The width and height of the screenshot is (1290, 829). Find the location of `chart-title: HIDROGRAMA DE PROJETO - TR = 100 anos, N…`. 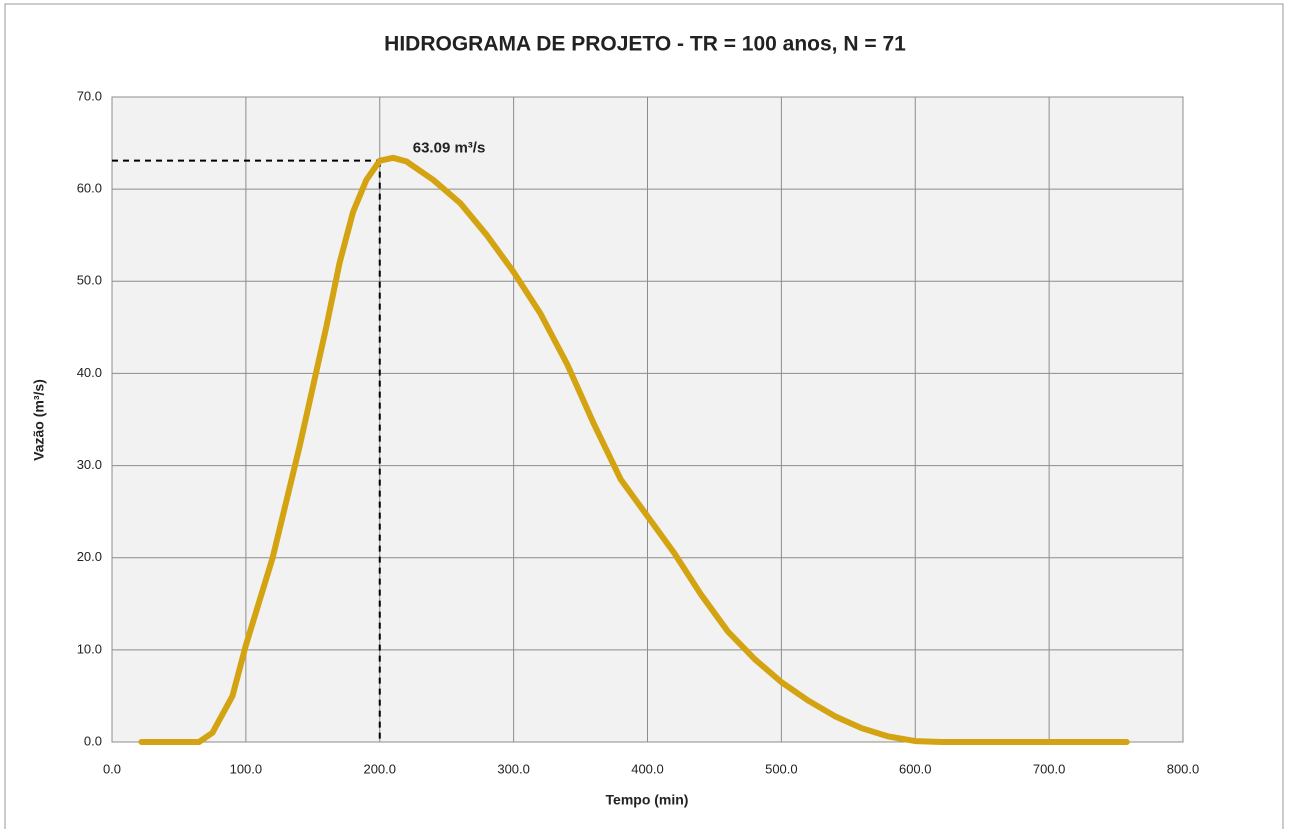

chart-title: HIDROGRAMA DE PROJETO - TR = 100 anos, N… is located at coordinates (645, 44).